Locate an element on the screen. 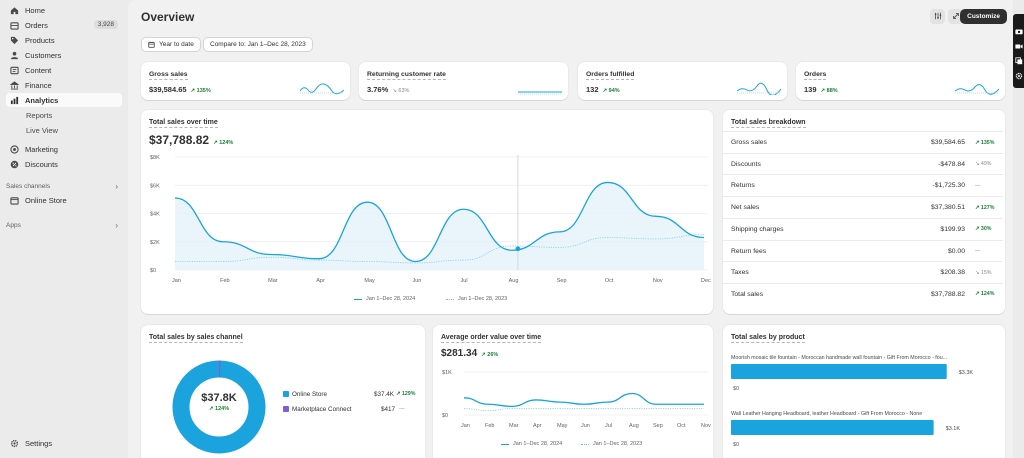 The width and height of the screenshot is (1024, 458). breakdown-value: $208.38 is located at coordinates (952, 273).